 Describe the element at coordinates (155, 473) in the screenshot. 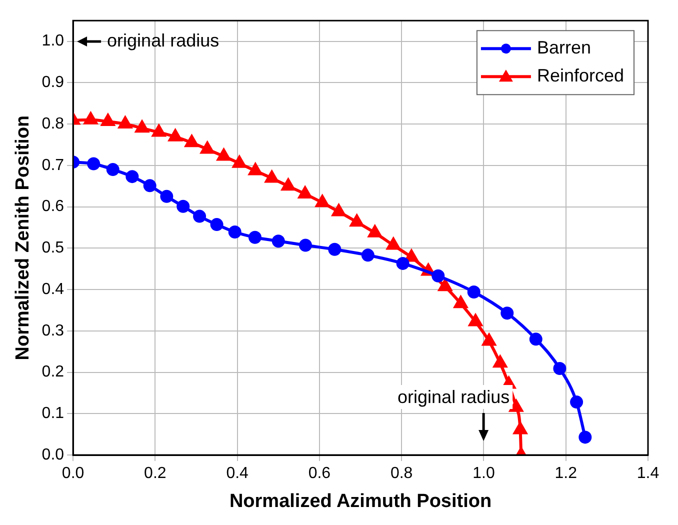

I see `x-tick-label: 0.2` at that location.